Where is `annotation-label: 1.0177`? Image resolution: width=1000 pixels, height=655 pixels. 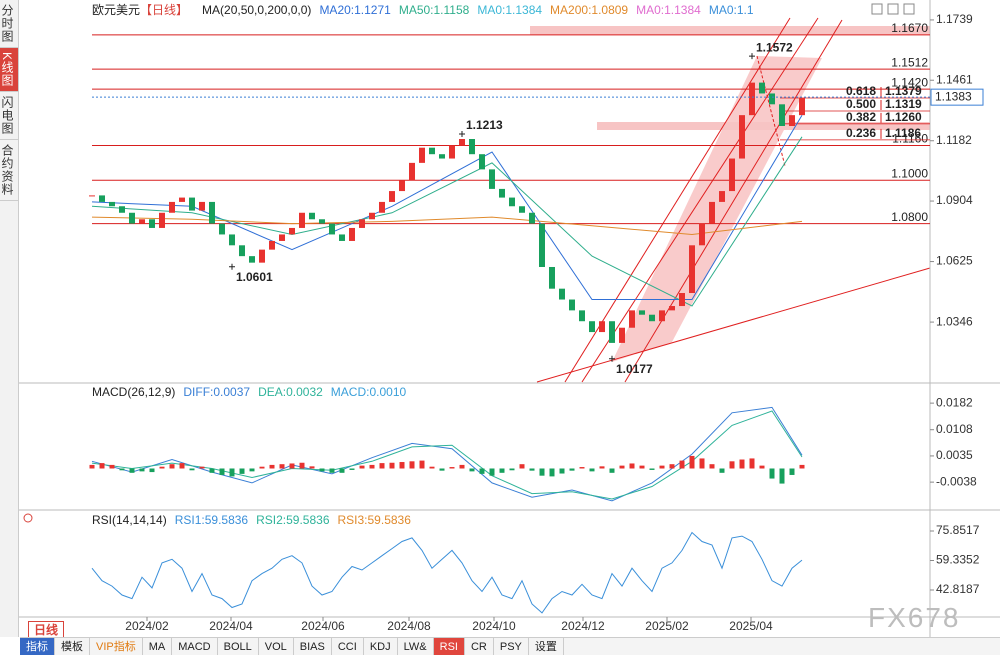
annotation-label: 1.0177 is located at coordinates (634, 369).